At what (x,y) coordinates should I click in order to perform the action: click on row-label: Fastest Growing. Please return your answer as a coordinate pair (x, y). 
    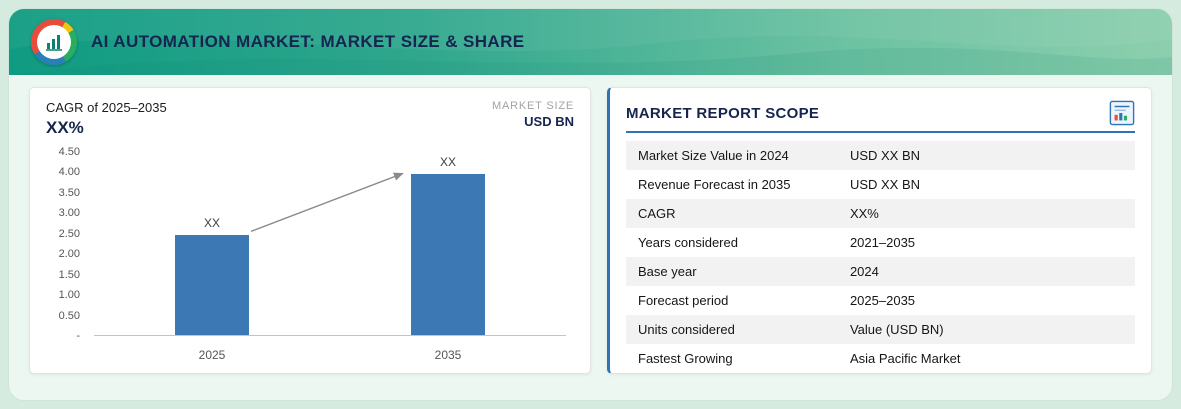
    Looking at the image, I should click on (685, 358).